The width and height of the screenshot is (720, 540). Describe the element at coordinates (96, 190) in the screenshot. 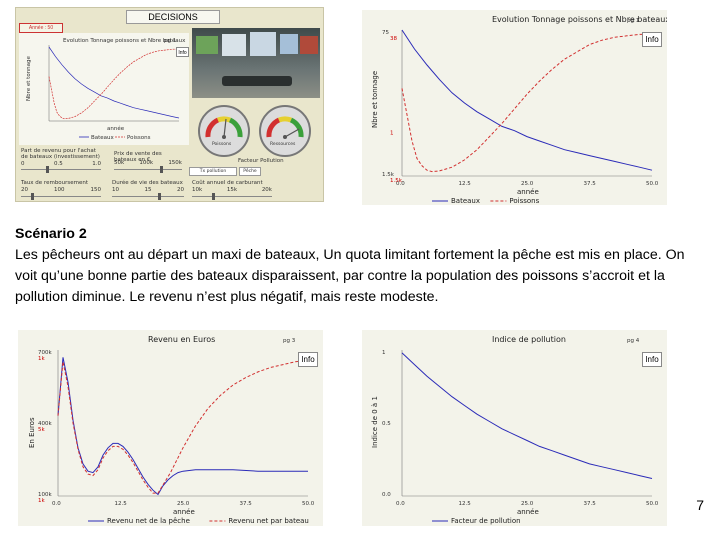

I see `slider-tick: 150` at that location.